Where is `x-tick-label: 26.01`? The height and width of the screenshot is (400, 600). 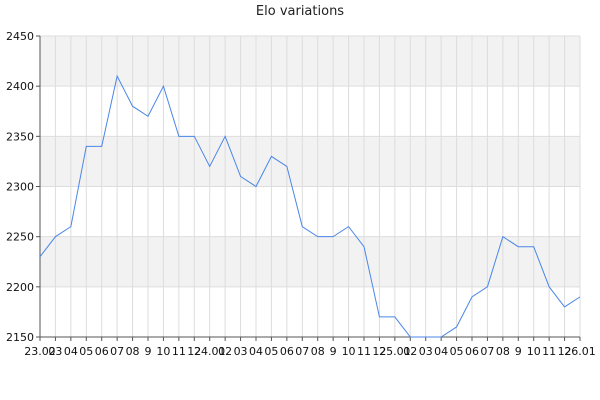 x-tick-label: 26.01 is located at coordinates (580, 351).